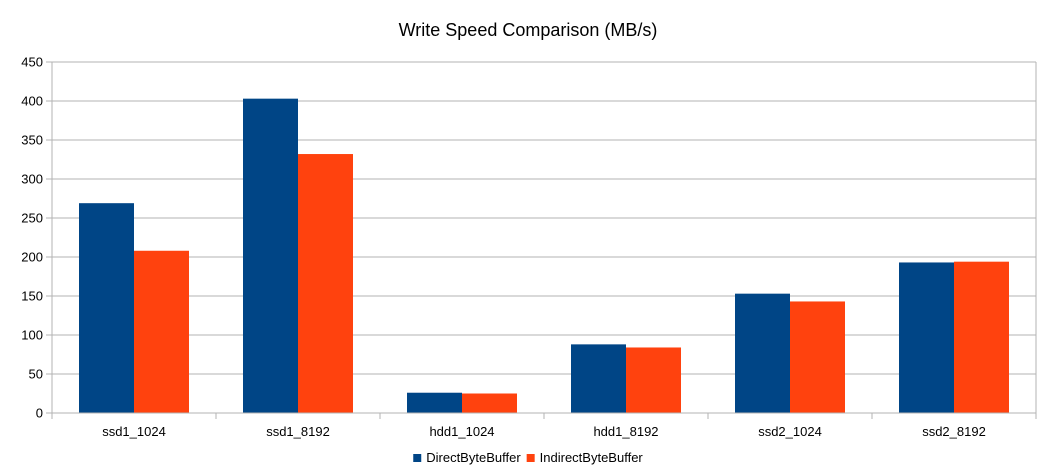  I want to click on x-tick-label: ssd2_8192, so click(954, 431).